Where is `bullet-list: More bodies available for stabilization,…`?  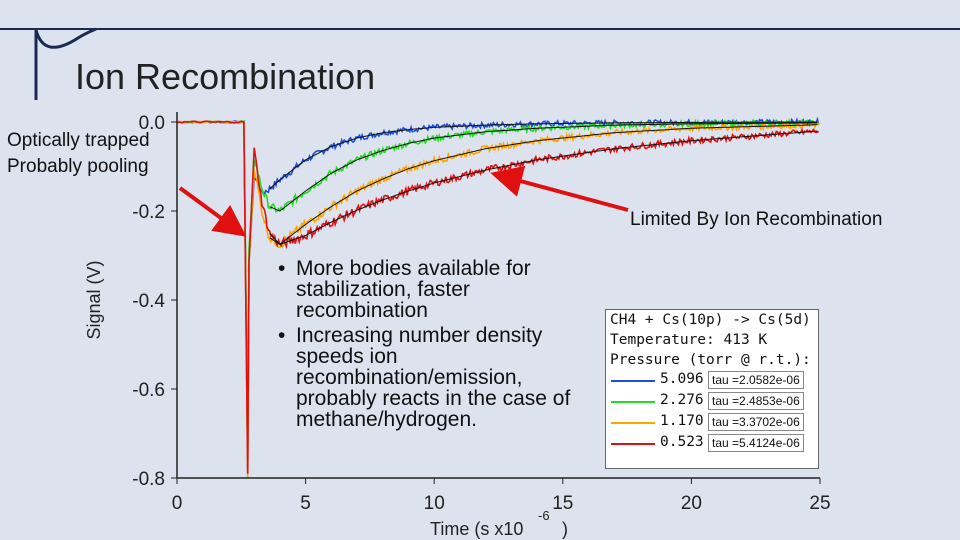
bullet-list: More bodies available for stabilization,… is located at coordinates (438, 346).